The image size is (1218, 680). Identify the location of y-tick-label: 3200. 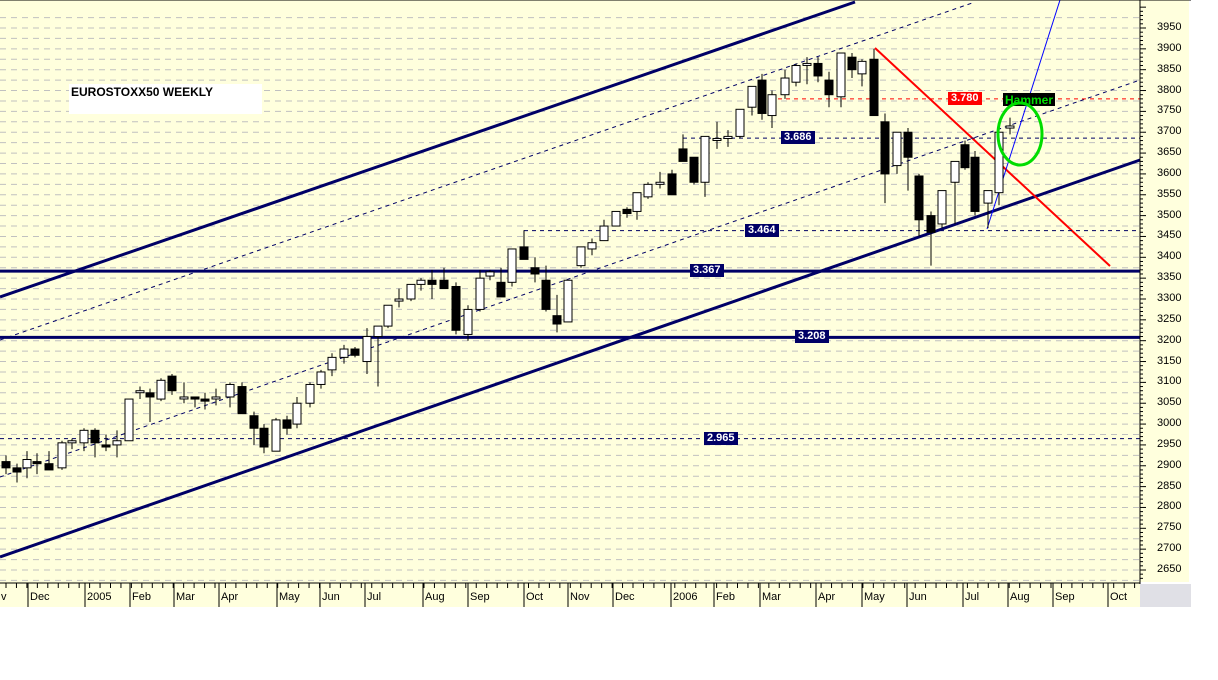
(1169, 339).